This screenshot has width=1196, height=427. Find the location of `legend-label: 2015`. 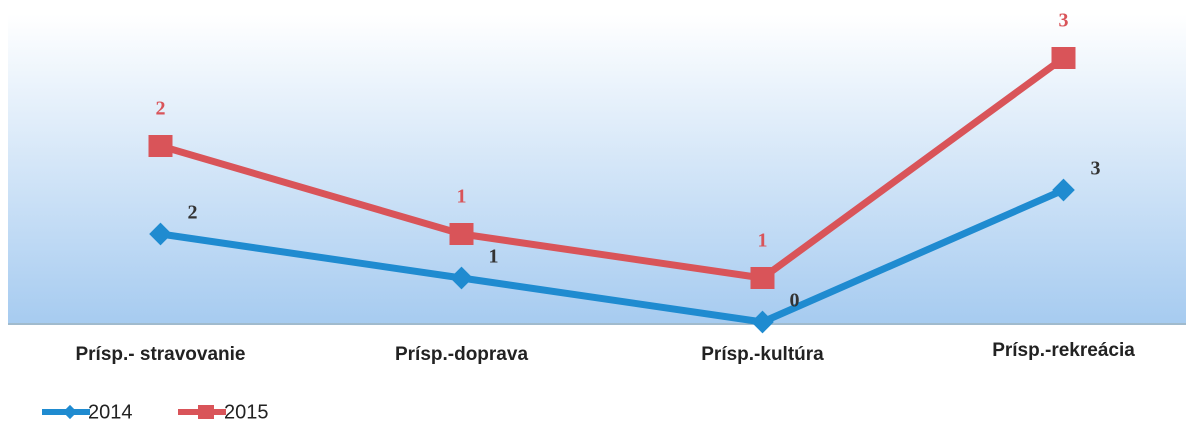

legend-label: 2015 is located at coordinates (246, 412).